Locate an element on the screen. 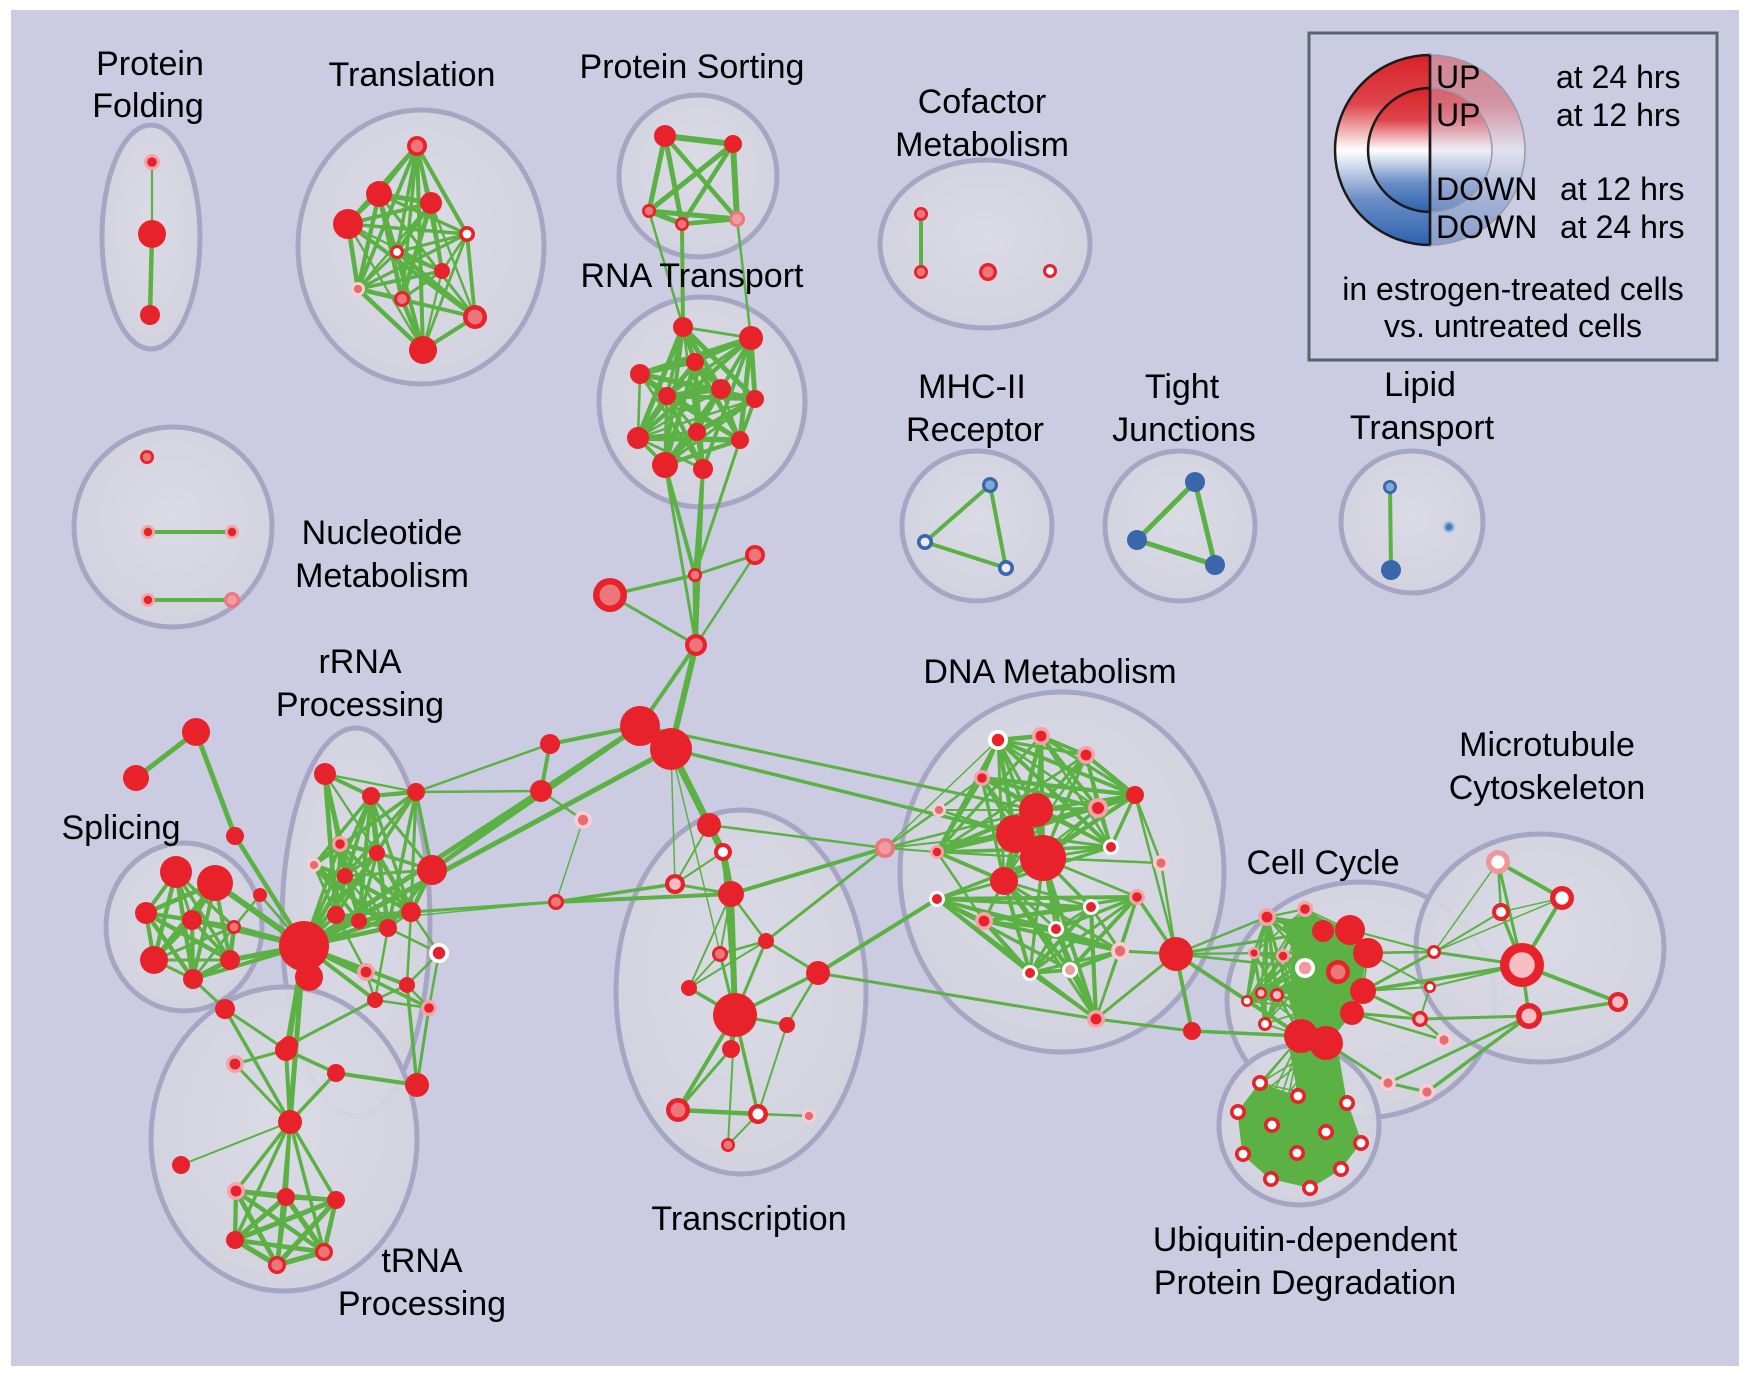 The height and width of the screenshot is (1376, 1750). svg-text: tRNA is located at coordinates (422, 1261).